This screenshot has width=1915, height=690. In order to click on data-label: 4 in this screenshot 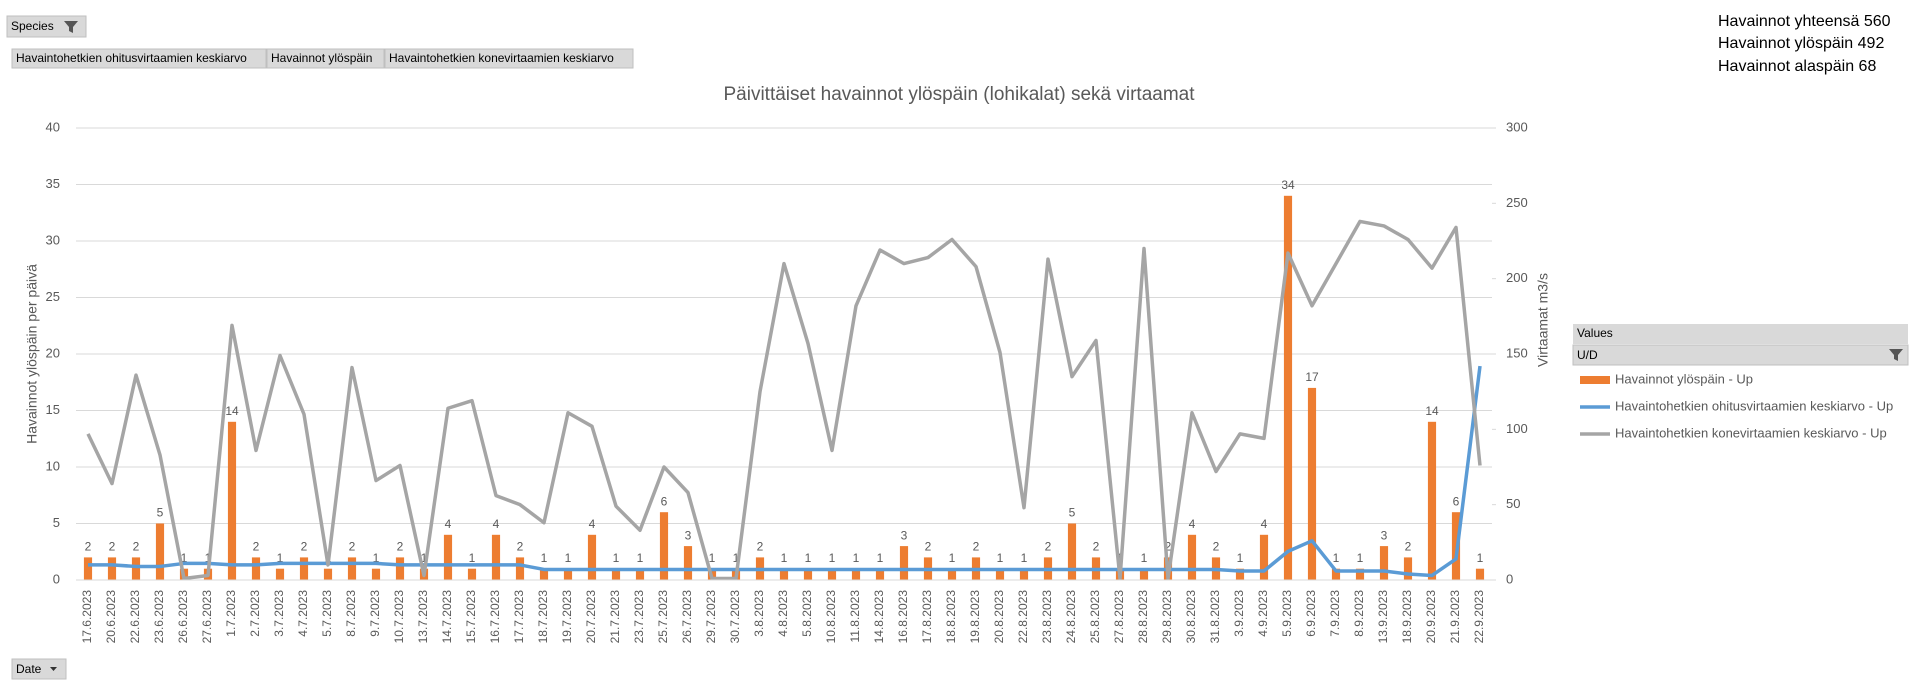, I will do `click(1192, 524)`.